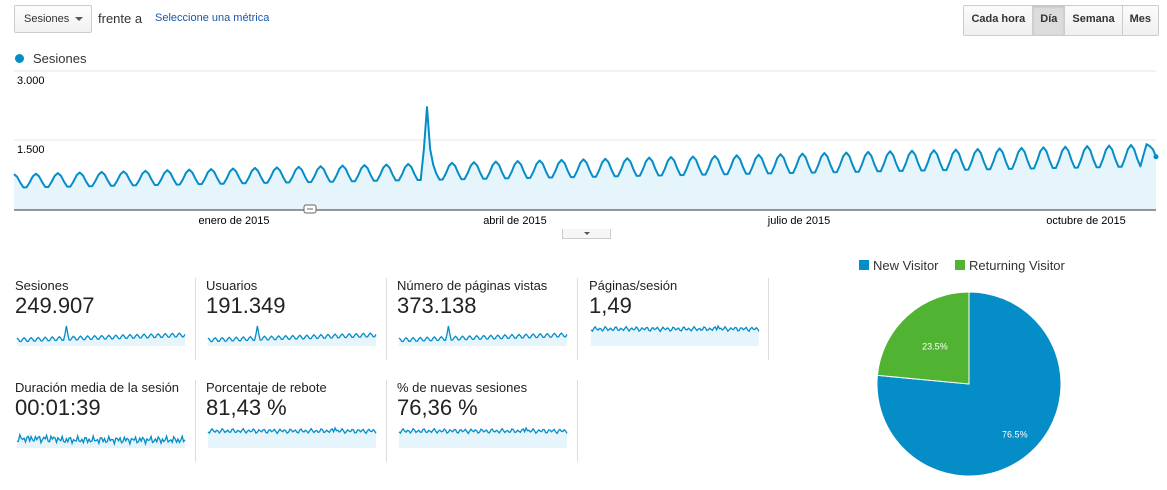 The height and width of the screenshot is (490, 1167). Describe the element at coordinates (864, 265) in the screenshot. I see `legend-swatch-new-visitor` at that location.